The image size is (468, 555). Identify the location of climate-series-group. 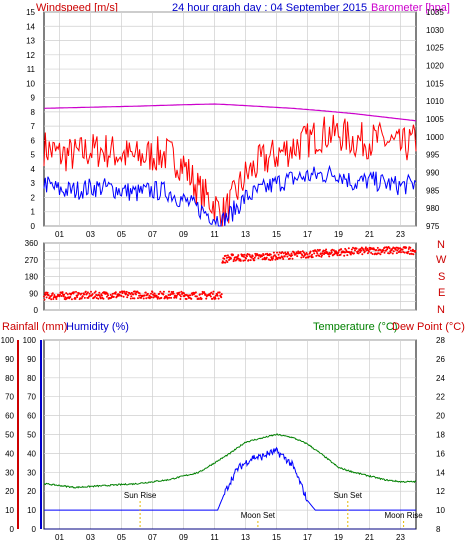
(230, 481).